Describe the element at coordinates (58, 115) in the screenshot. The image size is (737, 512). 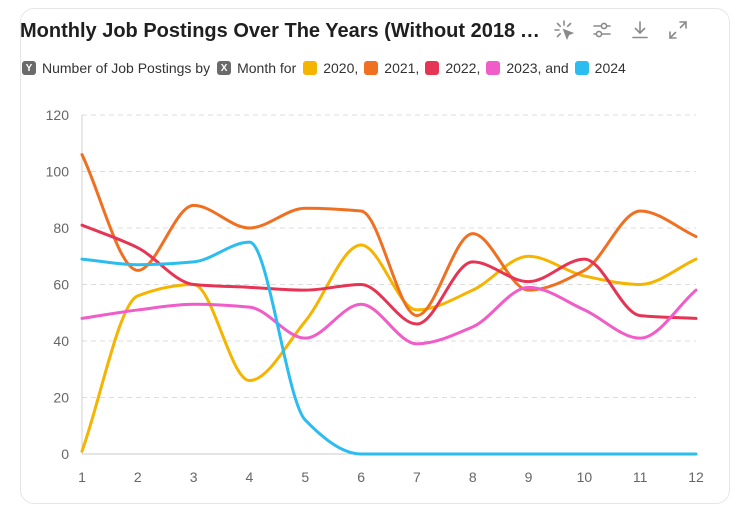
I see `y-tick-label: 120` at that location.